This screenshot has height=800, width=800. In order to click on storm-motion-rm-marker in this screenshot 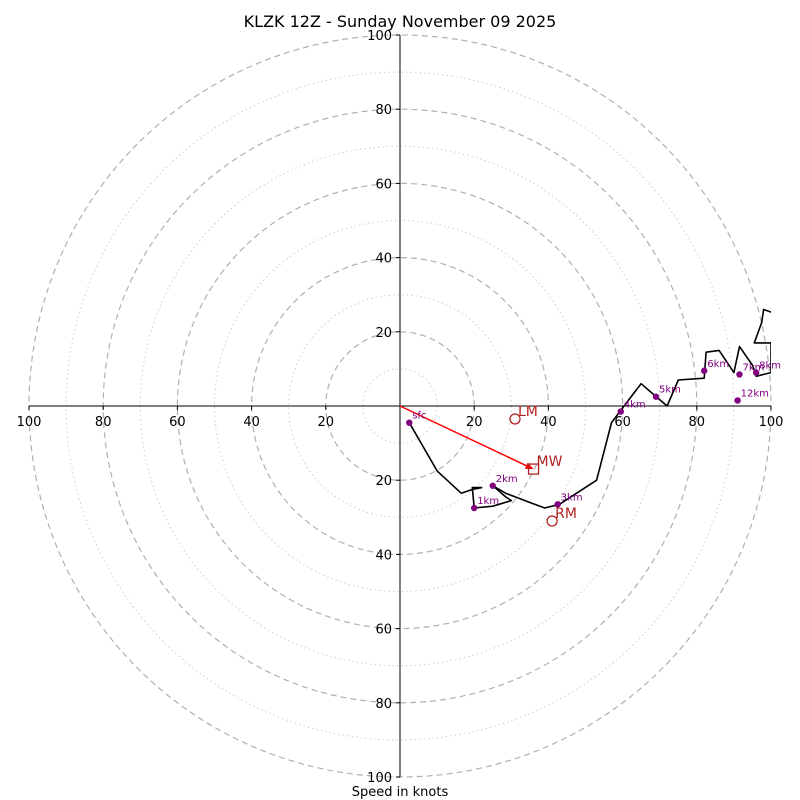, I will do `click(552, 521)`.